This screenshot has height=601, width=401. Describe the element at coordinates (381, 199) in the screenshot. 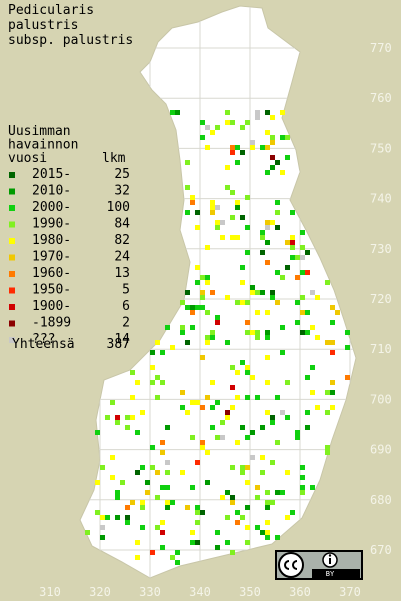

I see `y-tick-label: 740` at that location.